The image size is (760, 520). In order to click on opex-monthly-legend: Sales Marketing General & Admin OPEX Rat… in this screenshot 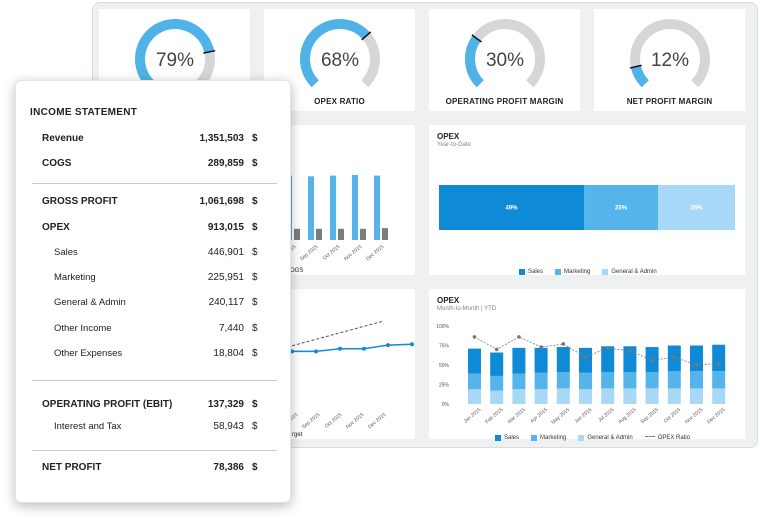, I will do `click(592, 437)`.